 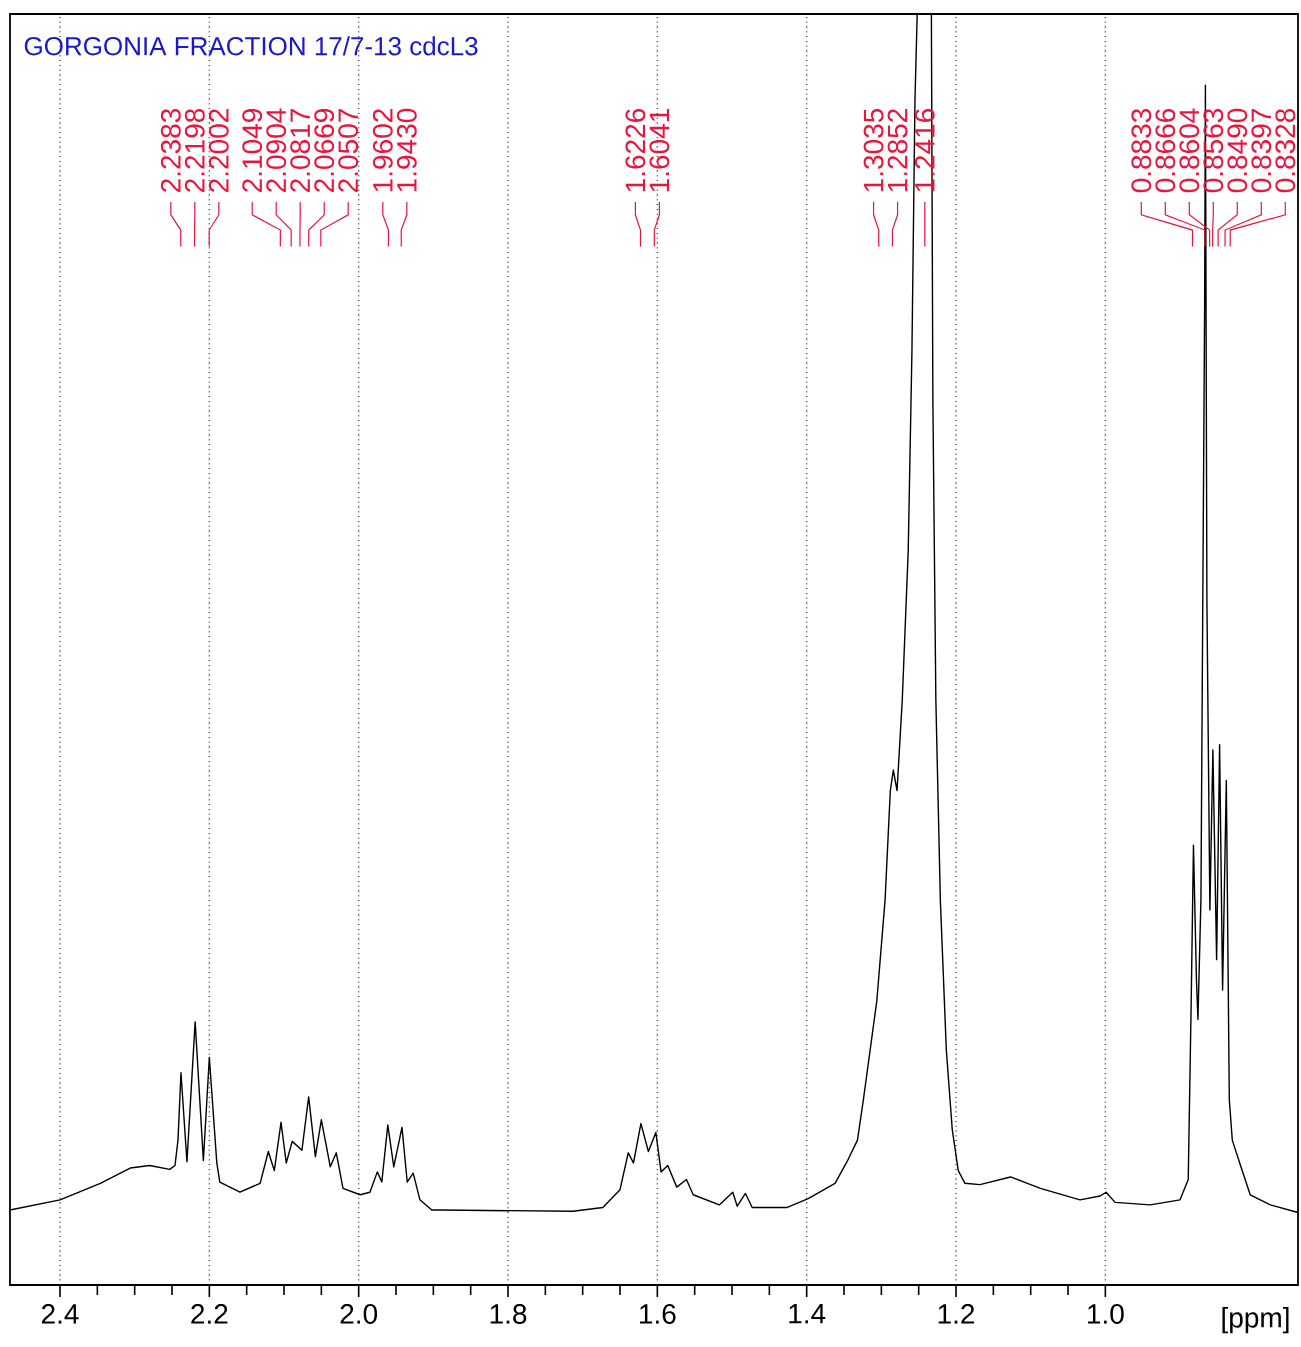 I want to click on annotation: 1.6041, so click(x=659, y=150).